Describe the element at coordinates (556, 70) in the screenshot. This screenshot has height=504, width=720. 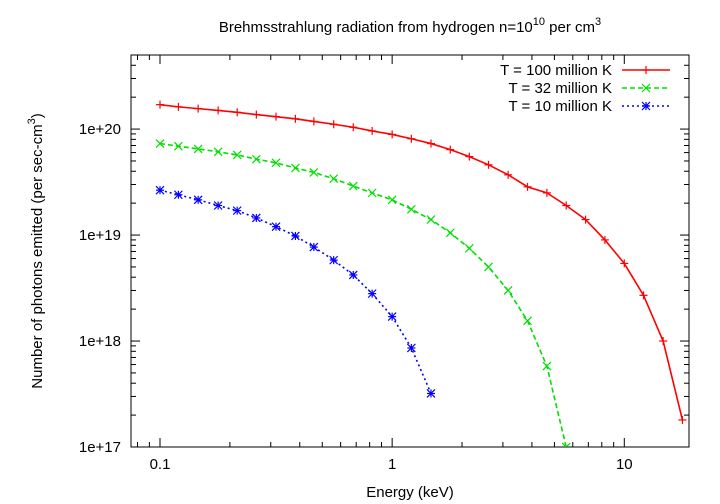
I see `legend-label: T = 100 million K` at that location.